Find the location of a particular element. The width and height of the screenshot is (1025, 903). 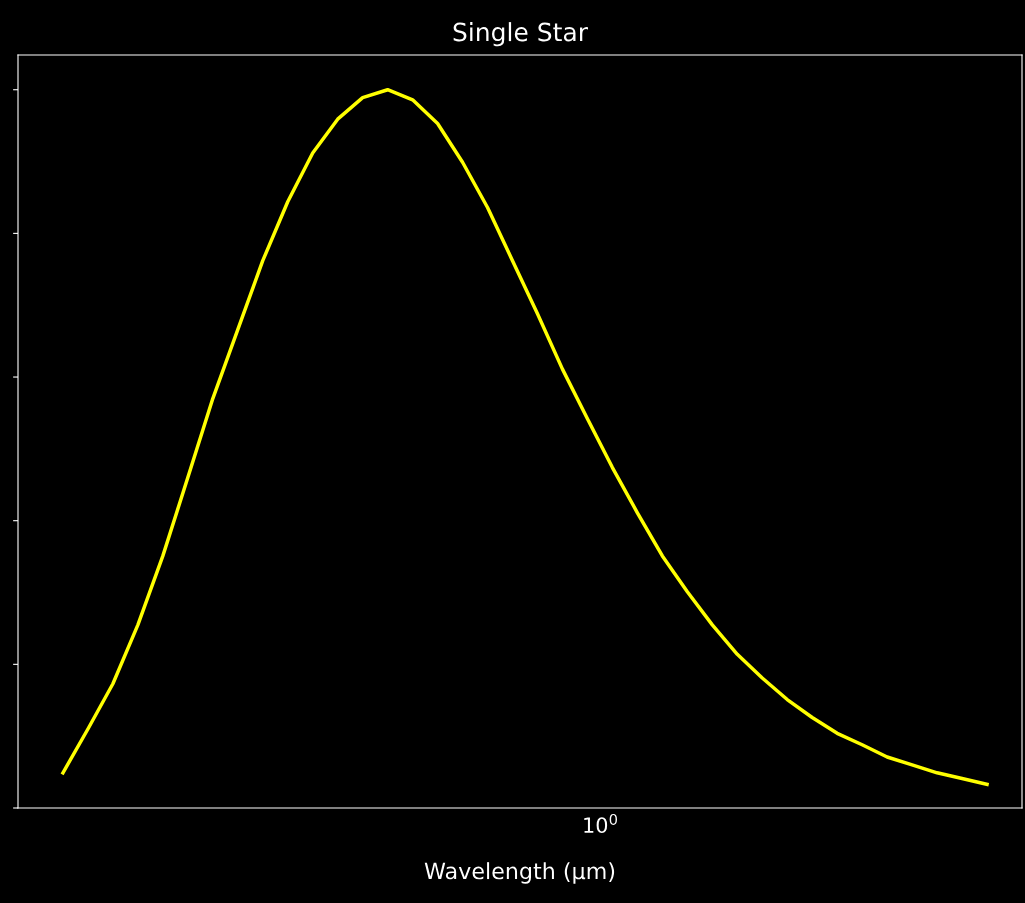

x-axis-title: Wavelength (μm) is located at coordinates (519, 873).